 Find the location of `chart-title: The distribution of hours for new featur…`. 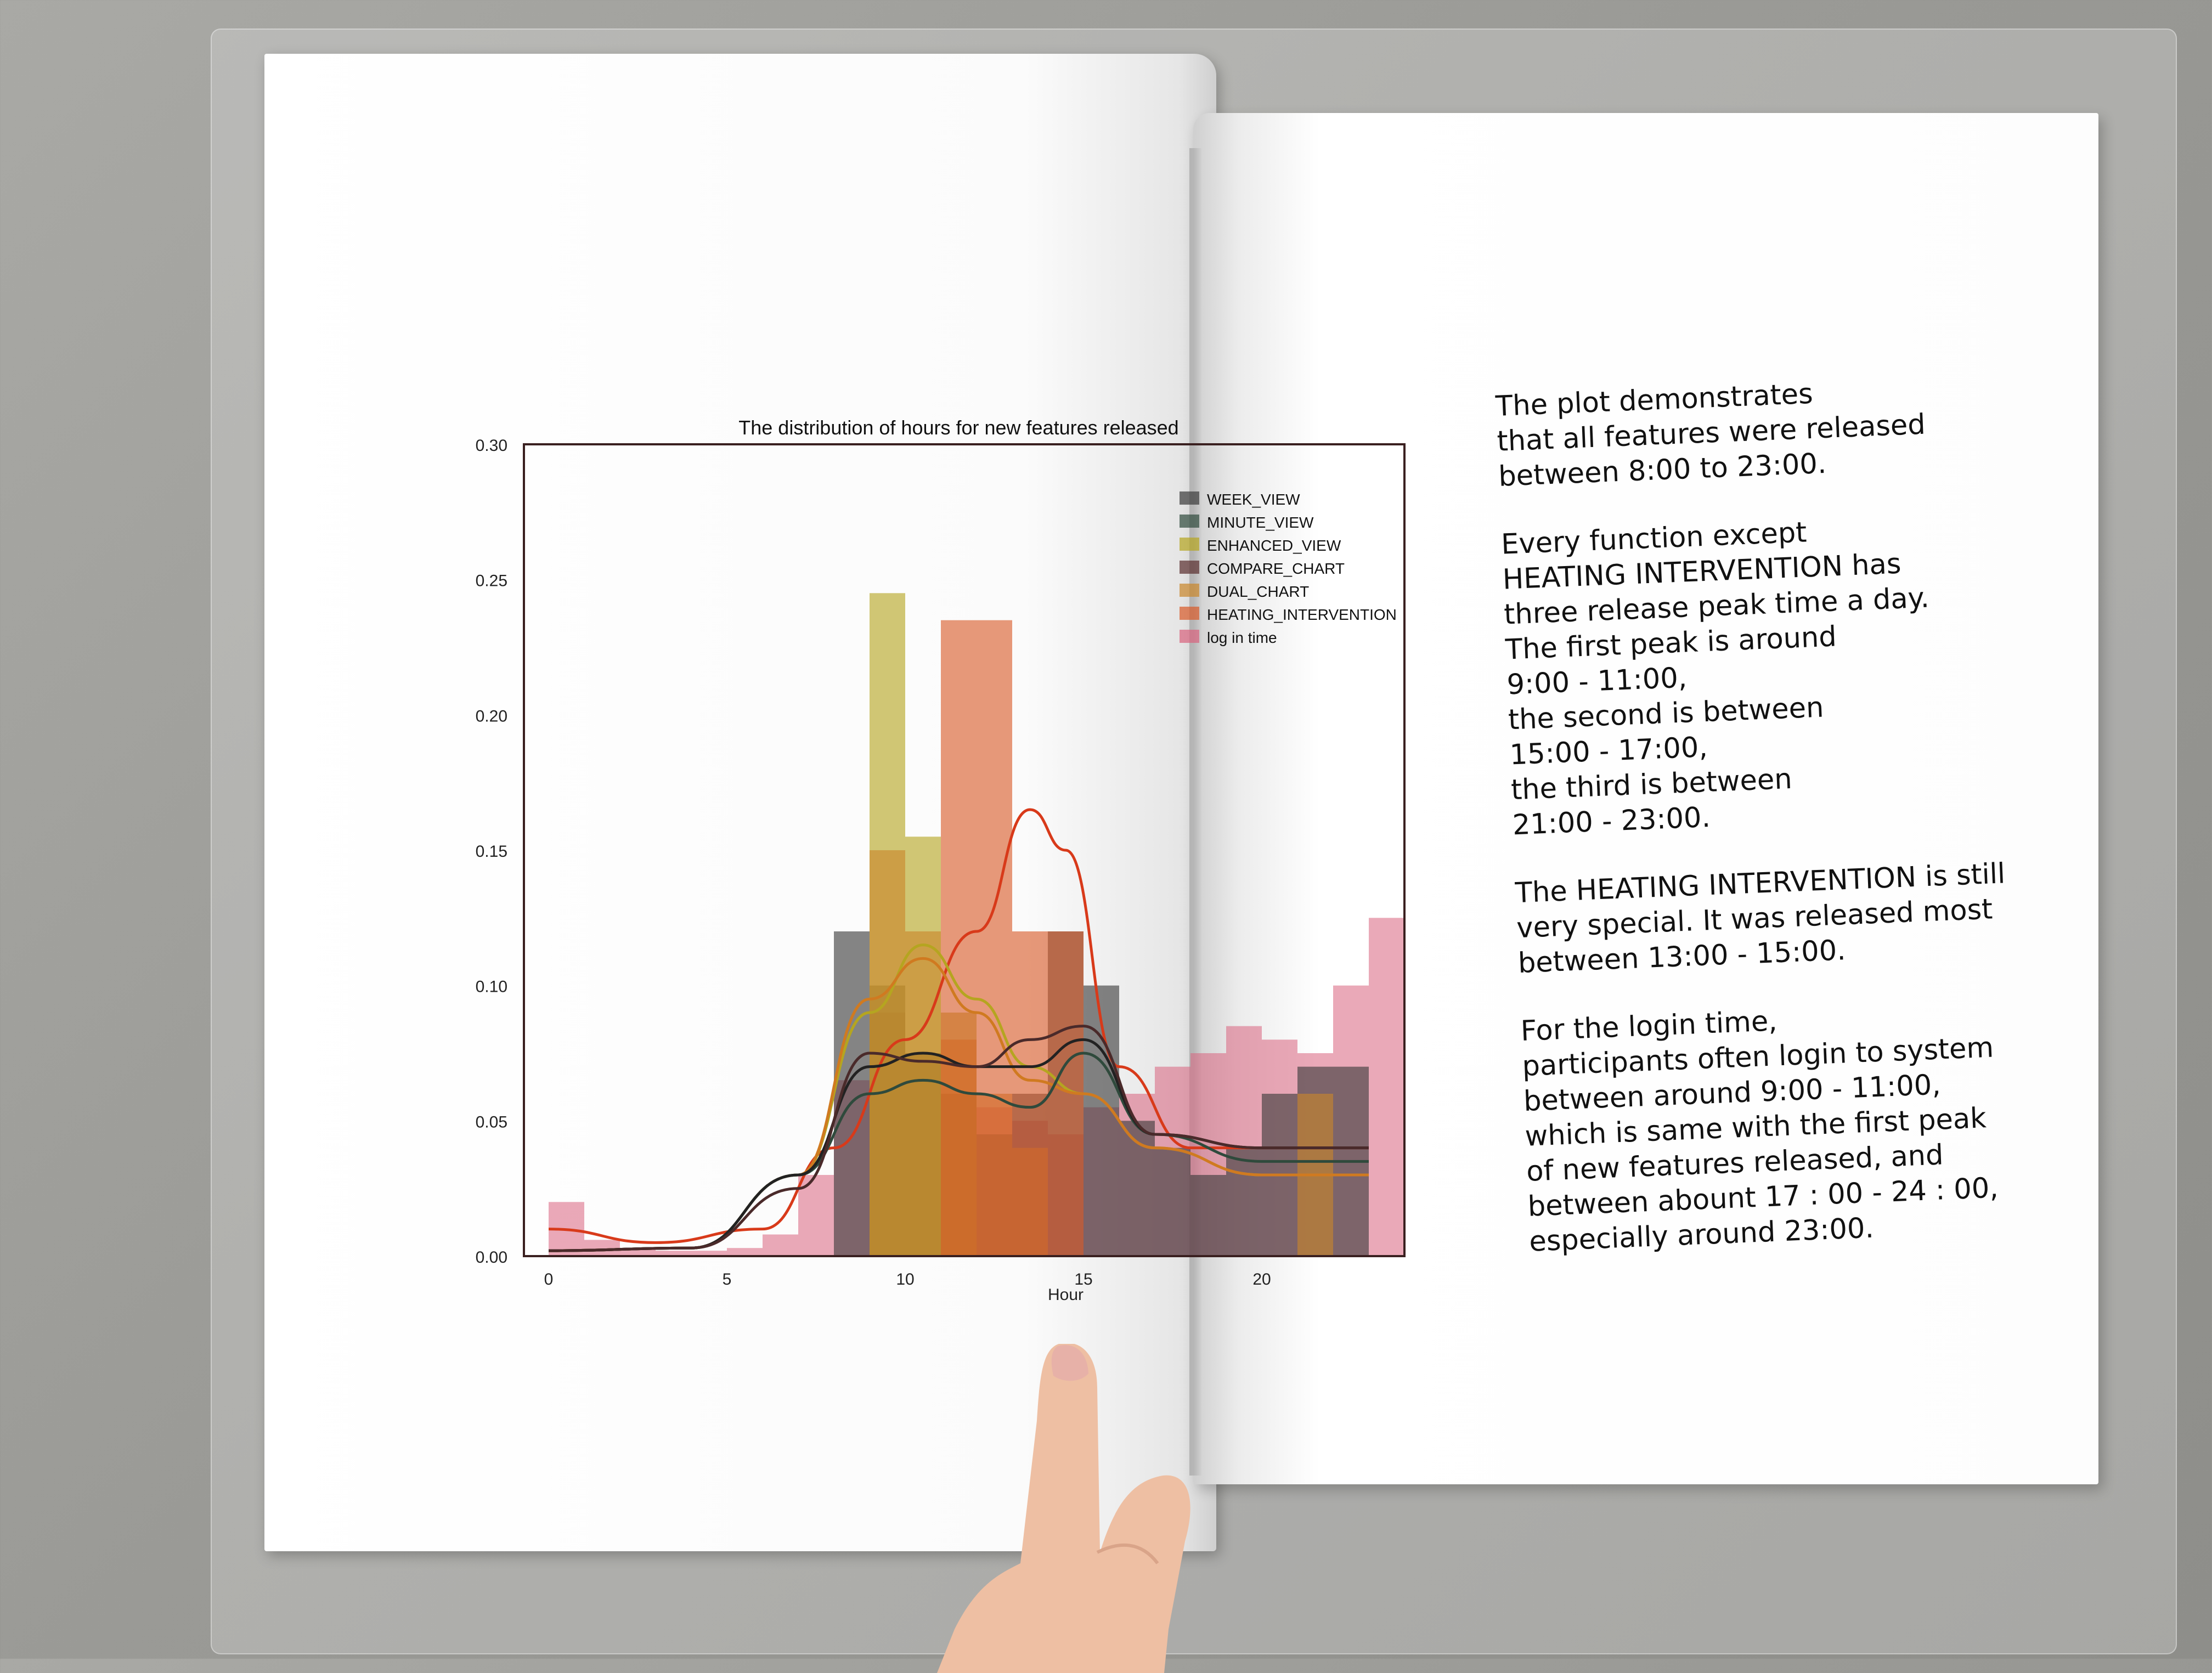

chart-title: The distribution of hours for new featur… is located at coordinates (958, 427).